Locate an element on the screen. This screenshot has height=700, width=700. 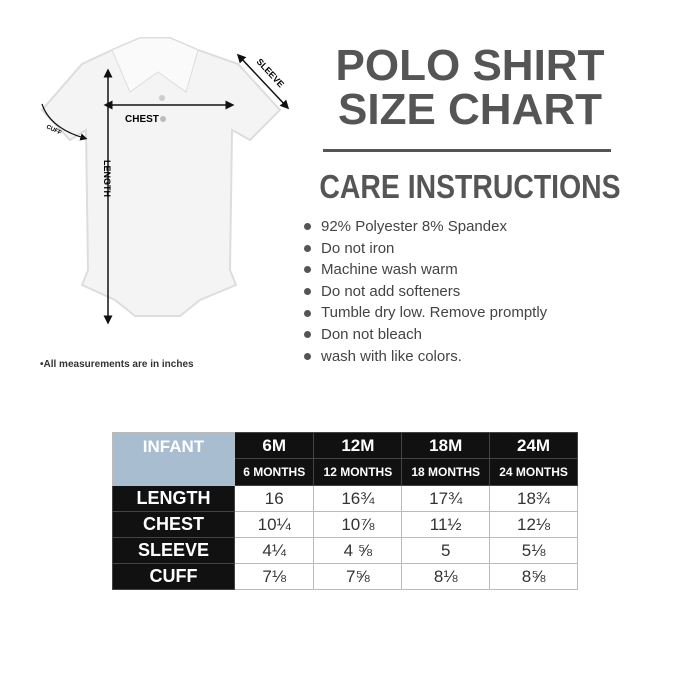
care-text: Machine wash warm is located at coordinates (389, 270).